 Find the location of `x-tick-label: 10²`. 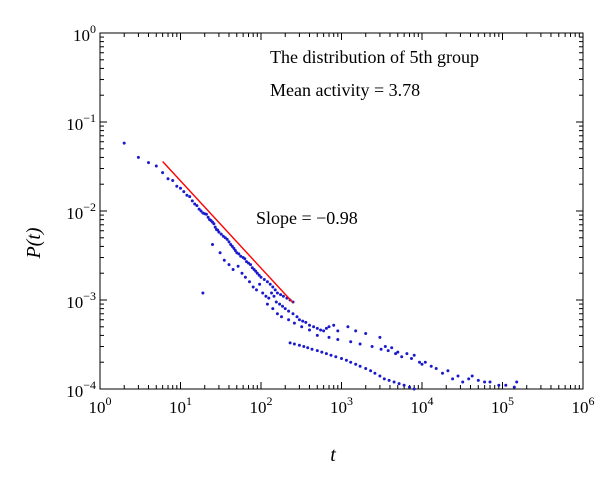

x-tick-label: 10² is located at coordinates (261, 405).